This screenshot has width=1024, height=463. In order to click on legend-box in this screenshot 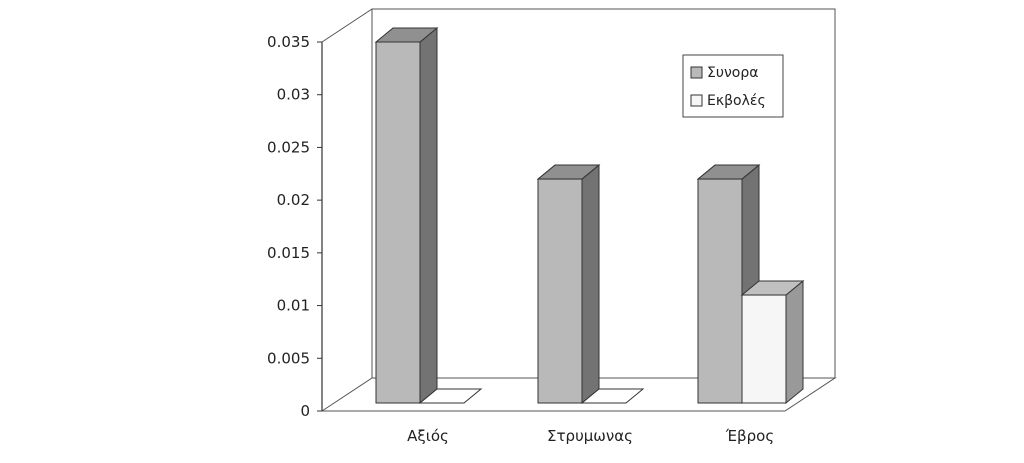, I will do `click(733, 86)`.